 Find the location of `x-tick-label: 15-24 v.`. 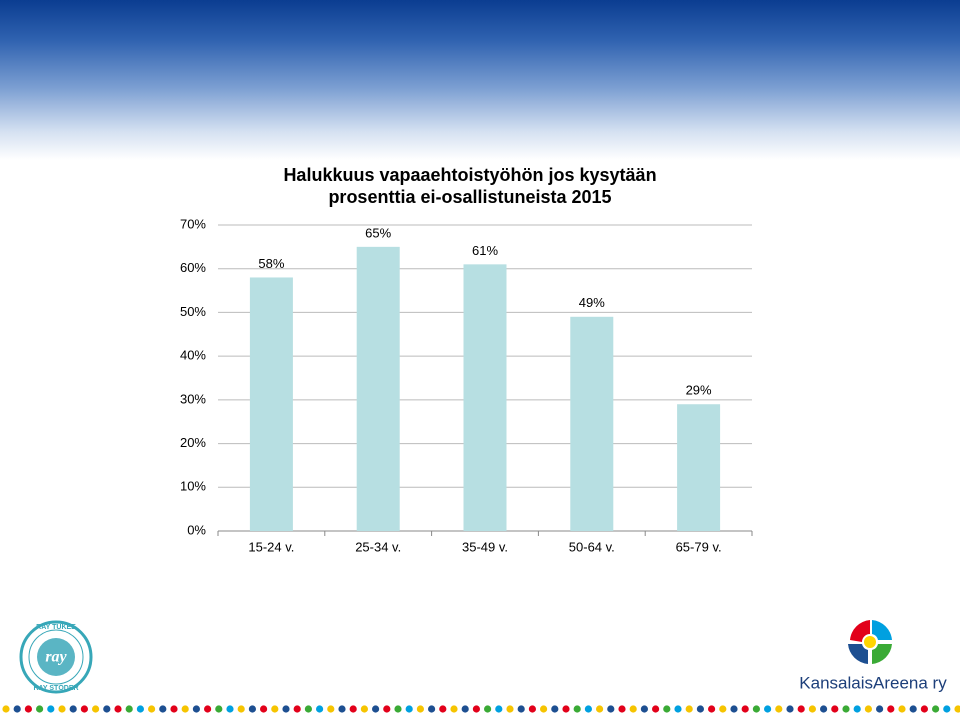

x-tick-label: 15-24 v. is located at coordinates (271, 546).